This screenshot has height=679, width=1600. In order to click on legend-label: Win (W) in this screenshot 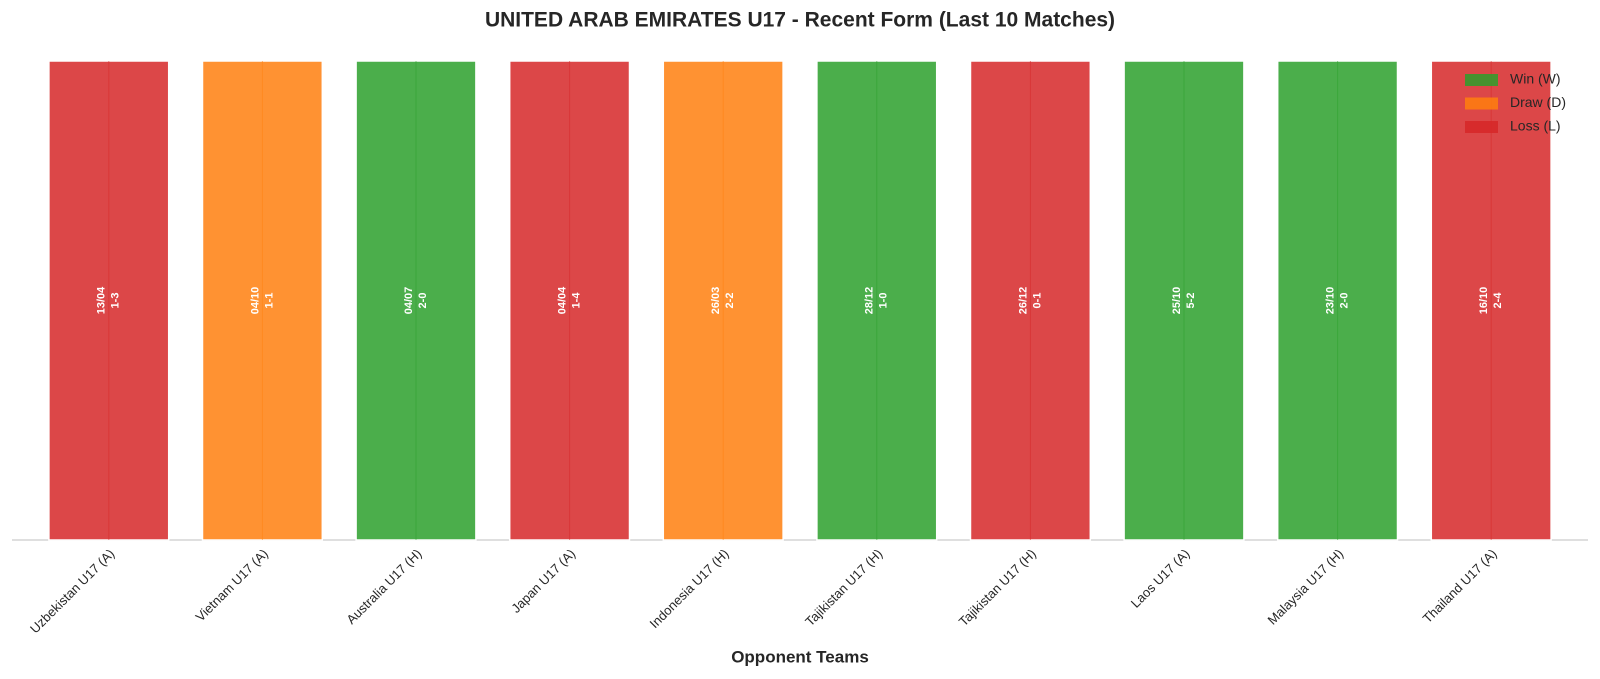, I will do `click(1535, 79)`.